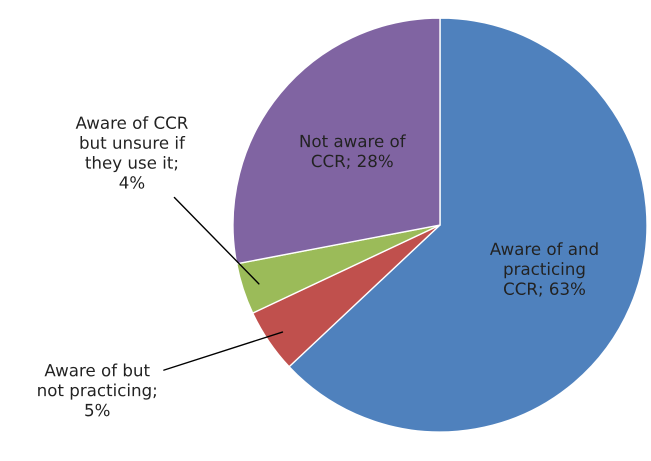 This screenshot has height=461, width=651. I want to click on slice-label: Aware of but not practicing; 5%, so click(97, 390).